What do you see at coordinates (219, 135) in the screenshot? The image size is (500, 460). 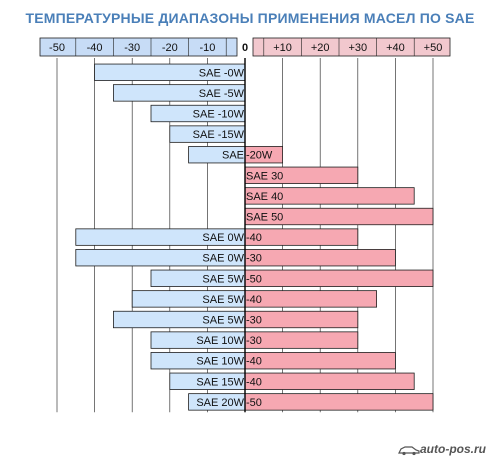 I see `bar-label-left: SAE -15W` at bounding box center [219, 135].